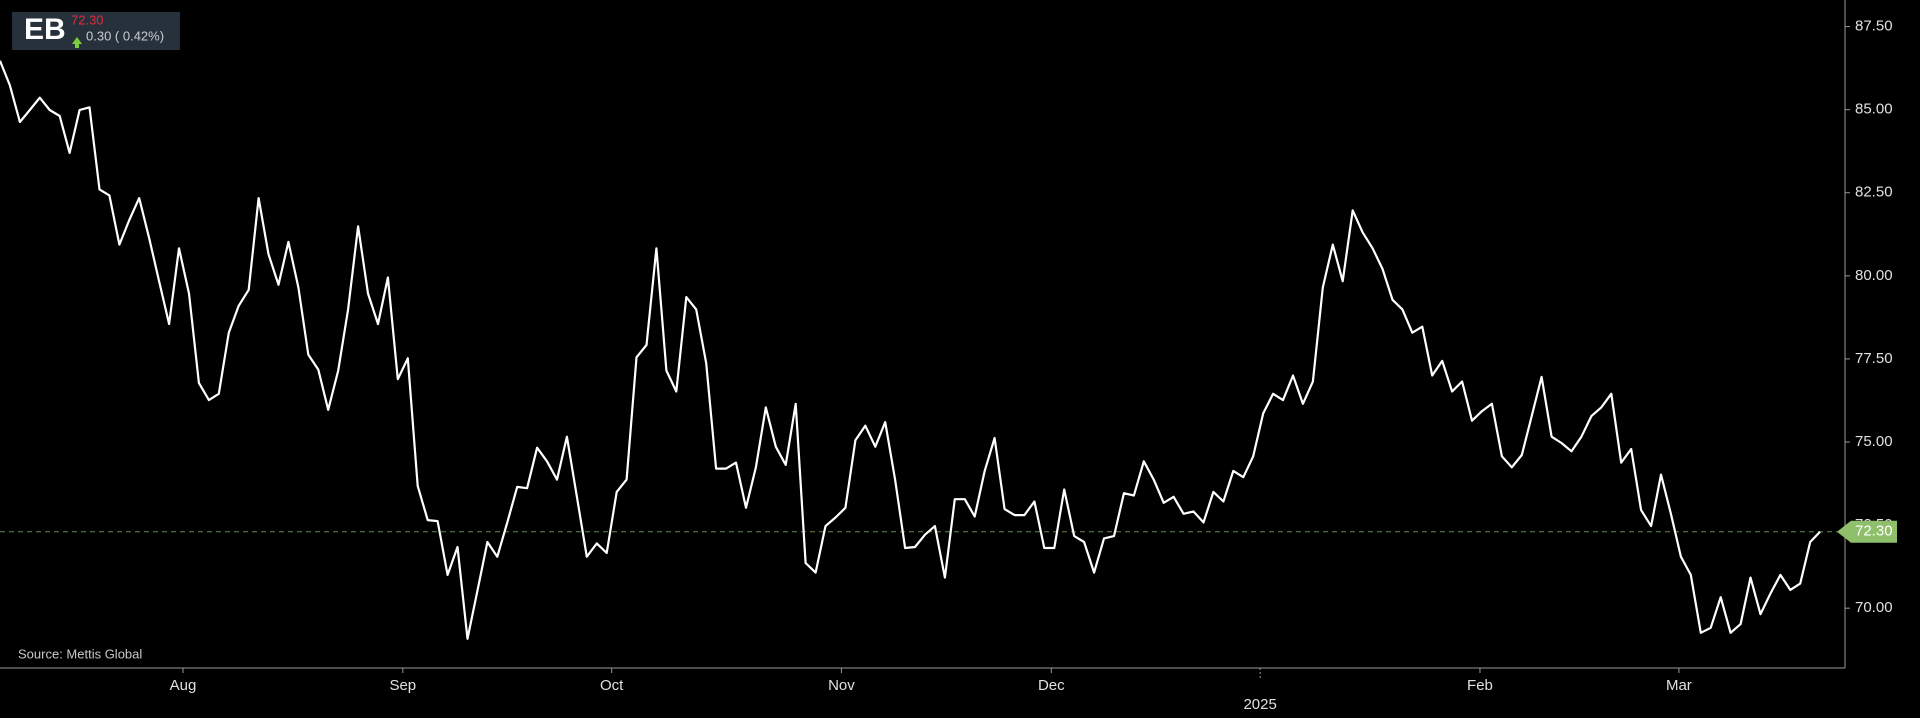 This screenshot has height=718, width=1920. What do you see at coordinates (1874, 358) in the screenshot?
I see `y-tick-label: 77.50` at bounding box center [1874, 358].